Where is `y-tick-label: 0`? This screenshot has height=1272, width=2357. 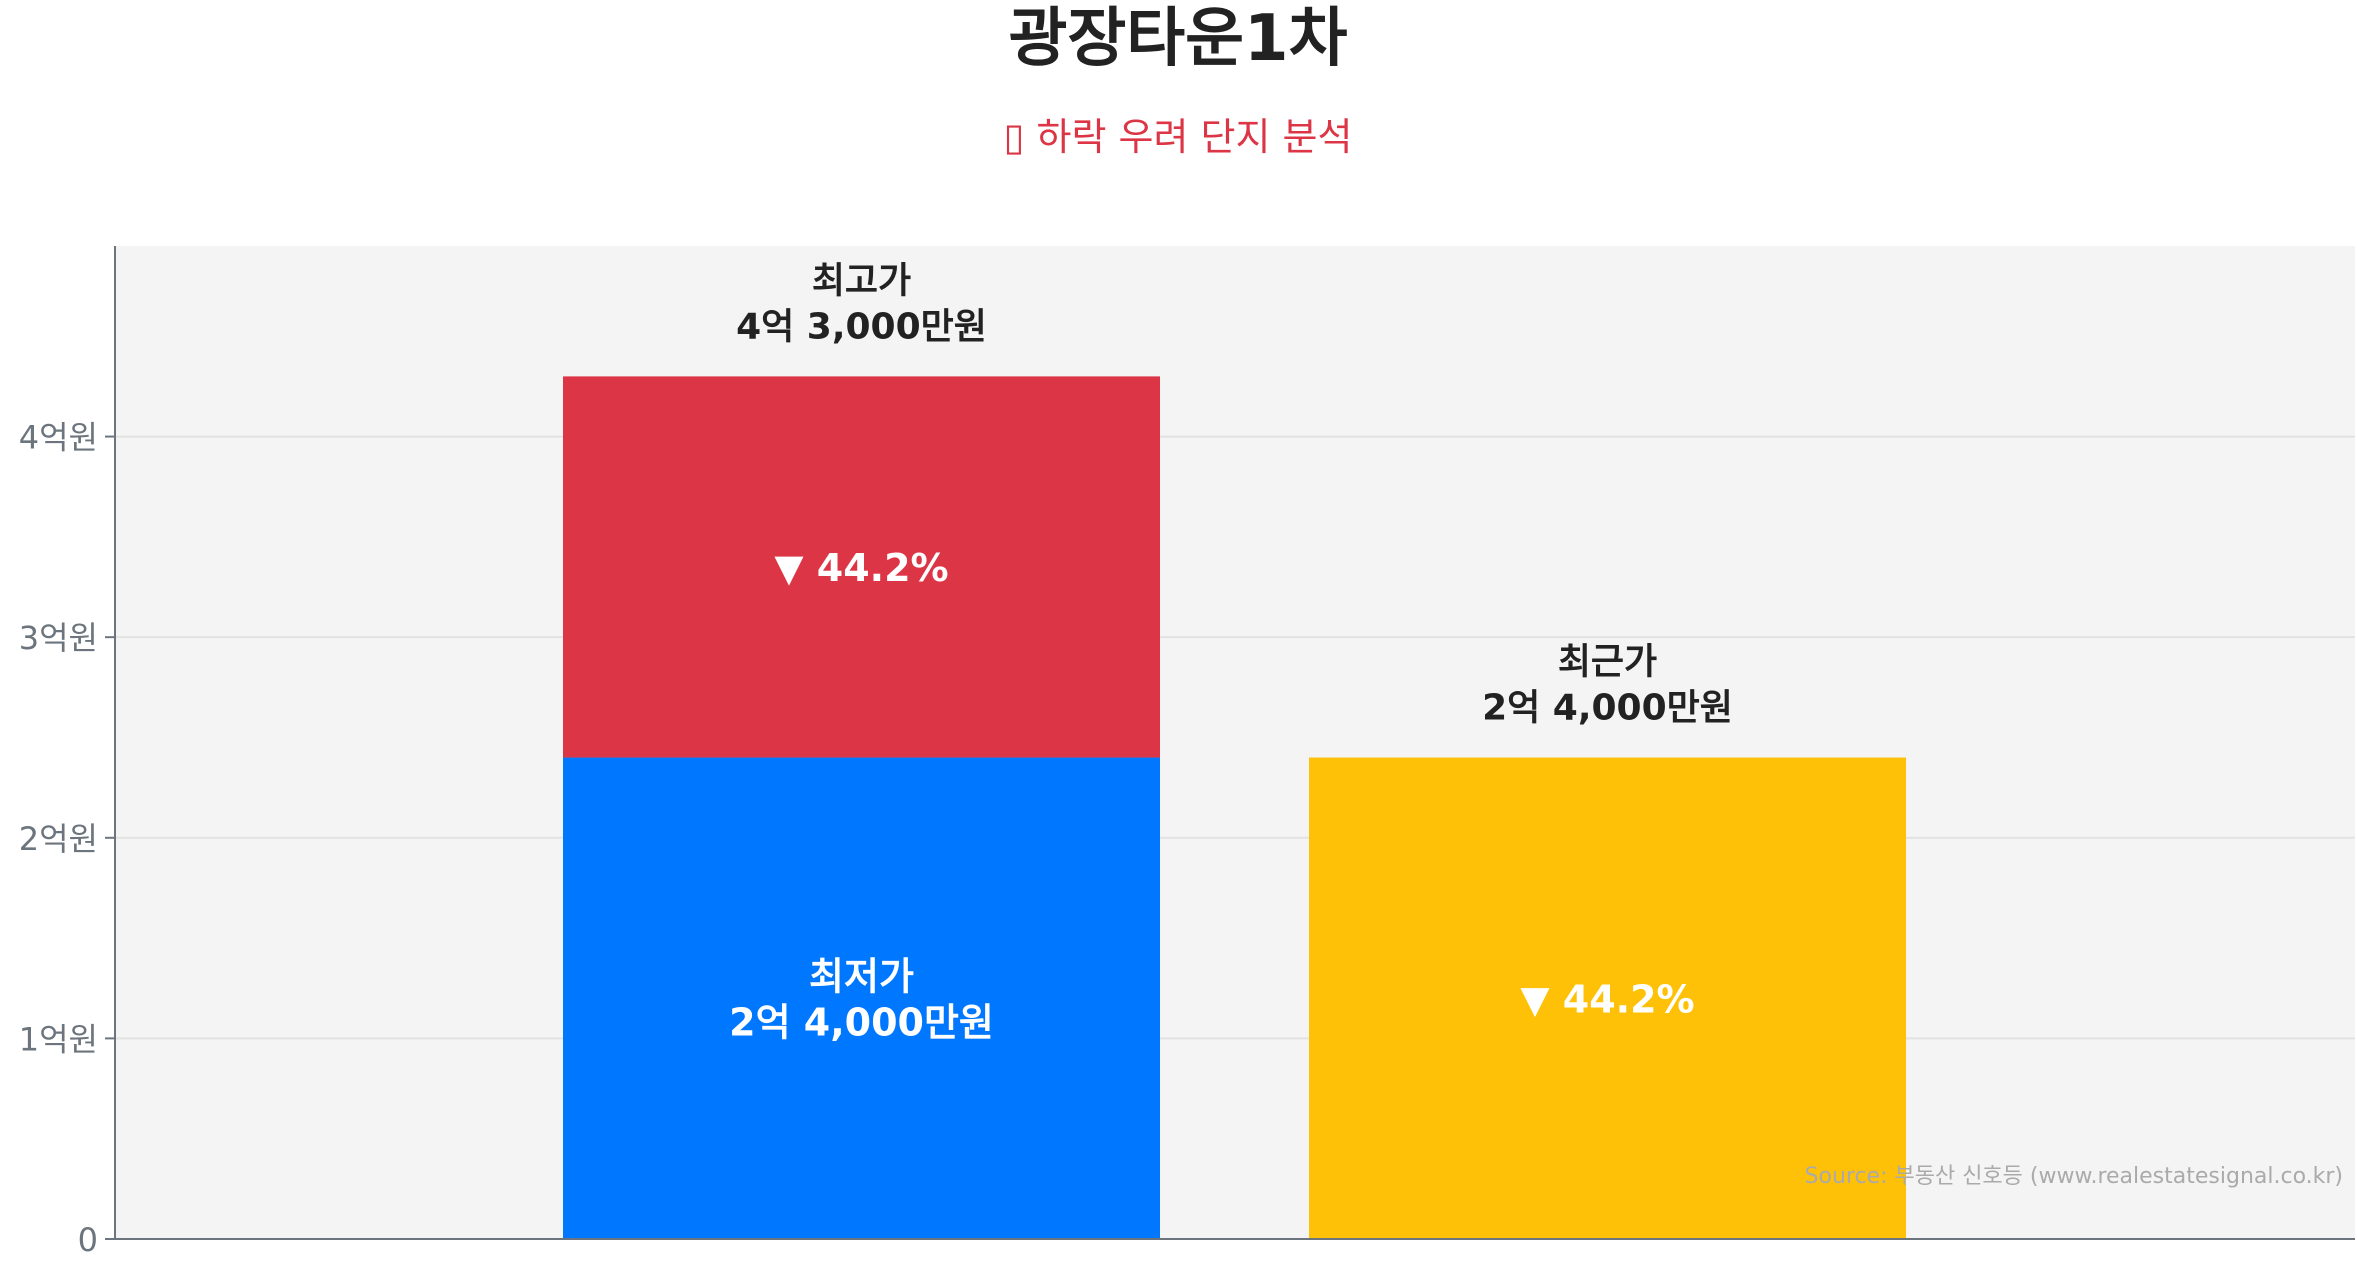
y-tick-label: 0 is located at coordinates (88, 1240).